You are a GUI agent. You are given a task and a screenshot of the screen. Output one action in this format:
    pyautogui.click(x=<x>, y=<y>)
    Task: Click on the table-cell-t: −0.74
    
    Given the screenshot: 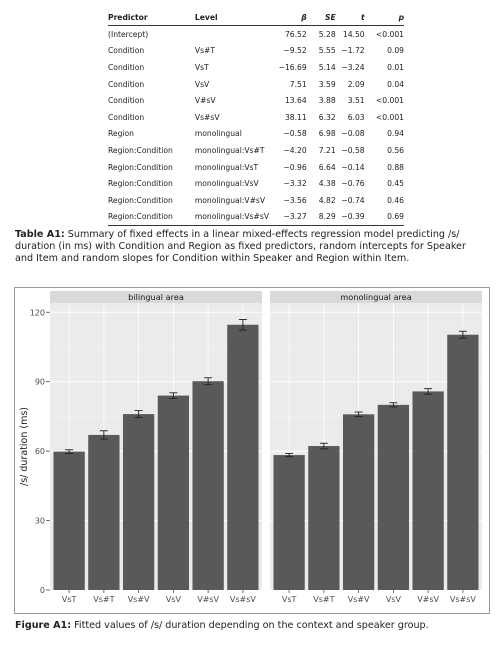 What is the action you would take?
    pyautogui.click(x=350, y=200)
    